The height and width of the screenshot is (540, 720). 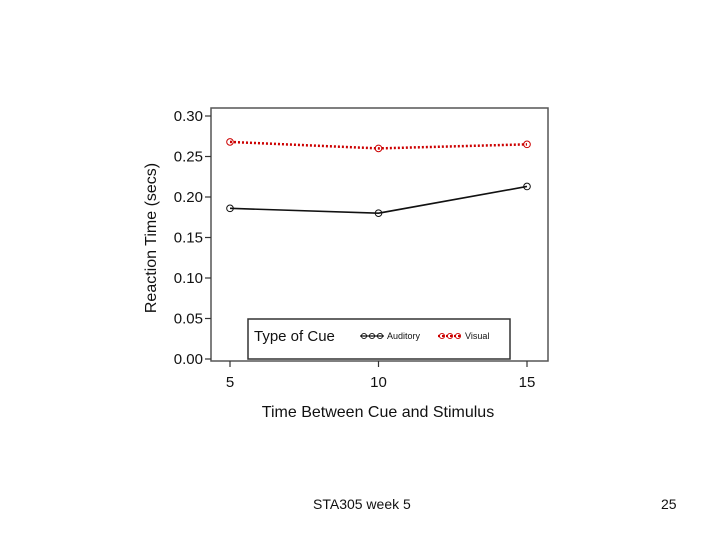 What do you see at coordinates (188, 359) in the screenshot?
I see `y-tick-label: 0.00` at bounding box center [188, 359].